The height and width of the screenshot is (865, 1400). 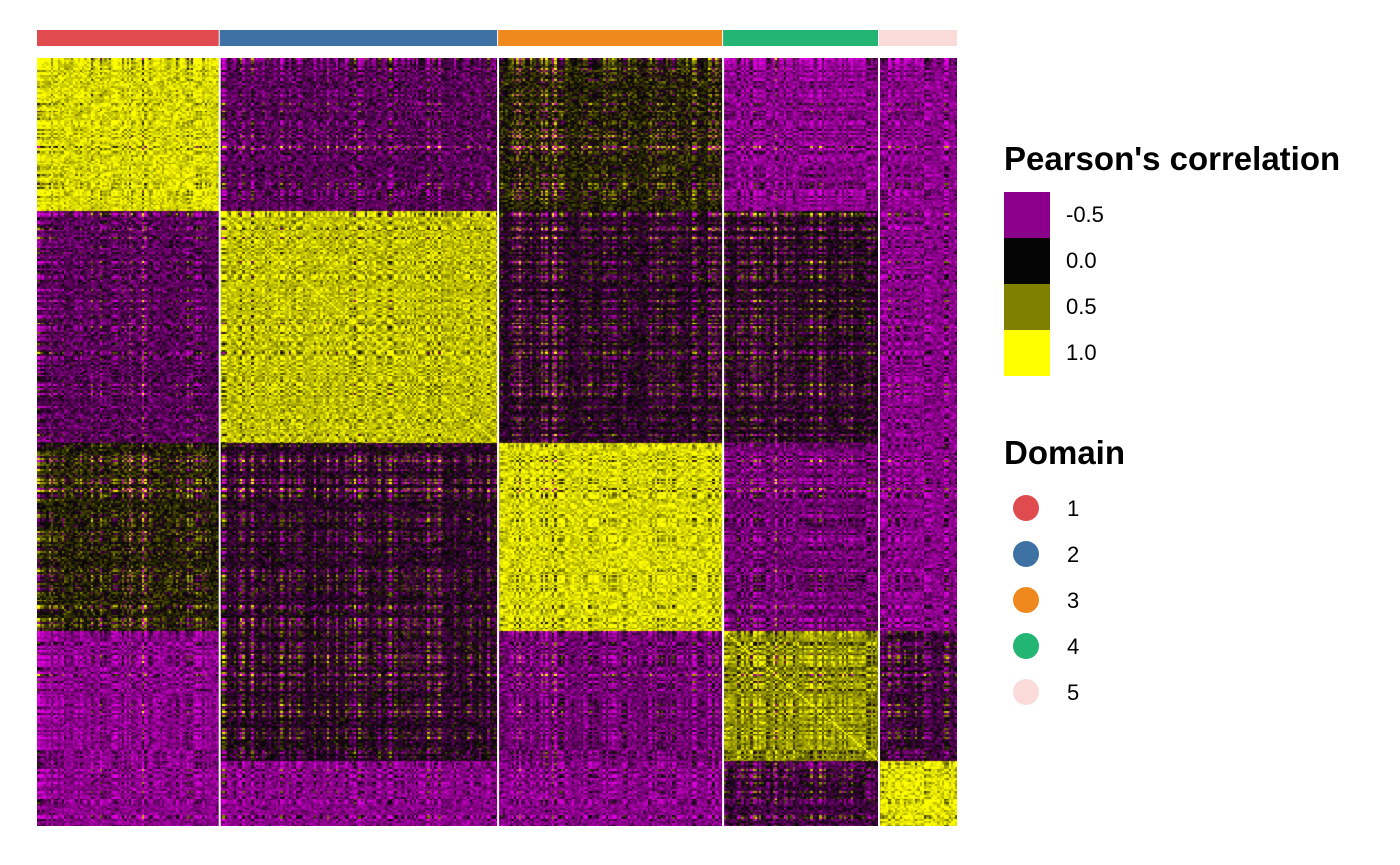 What do you see at coordinates (1104, 261) in the screenshot?
I see `color-legend-item: 0.0` at bounding box center [1104, 261].